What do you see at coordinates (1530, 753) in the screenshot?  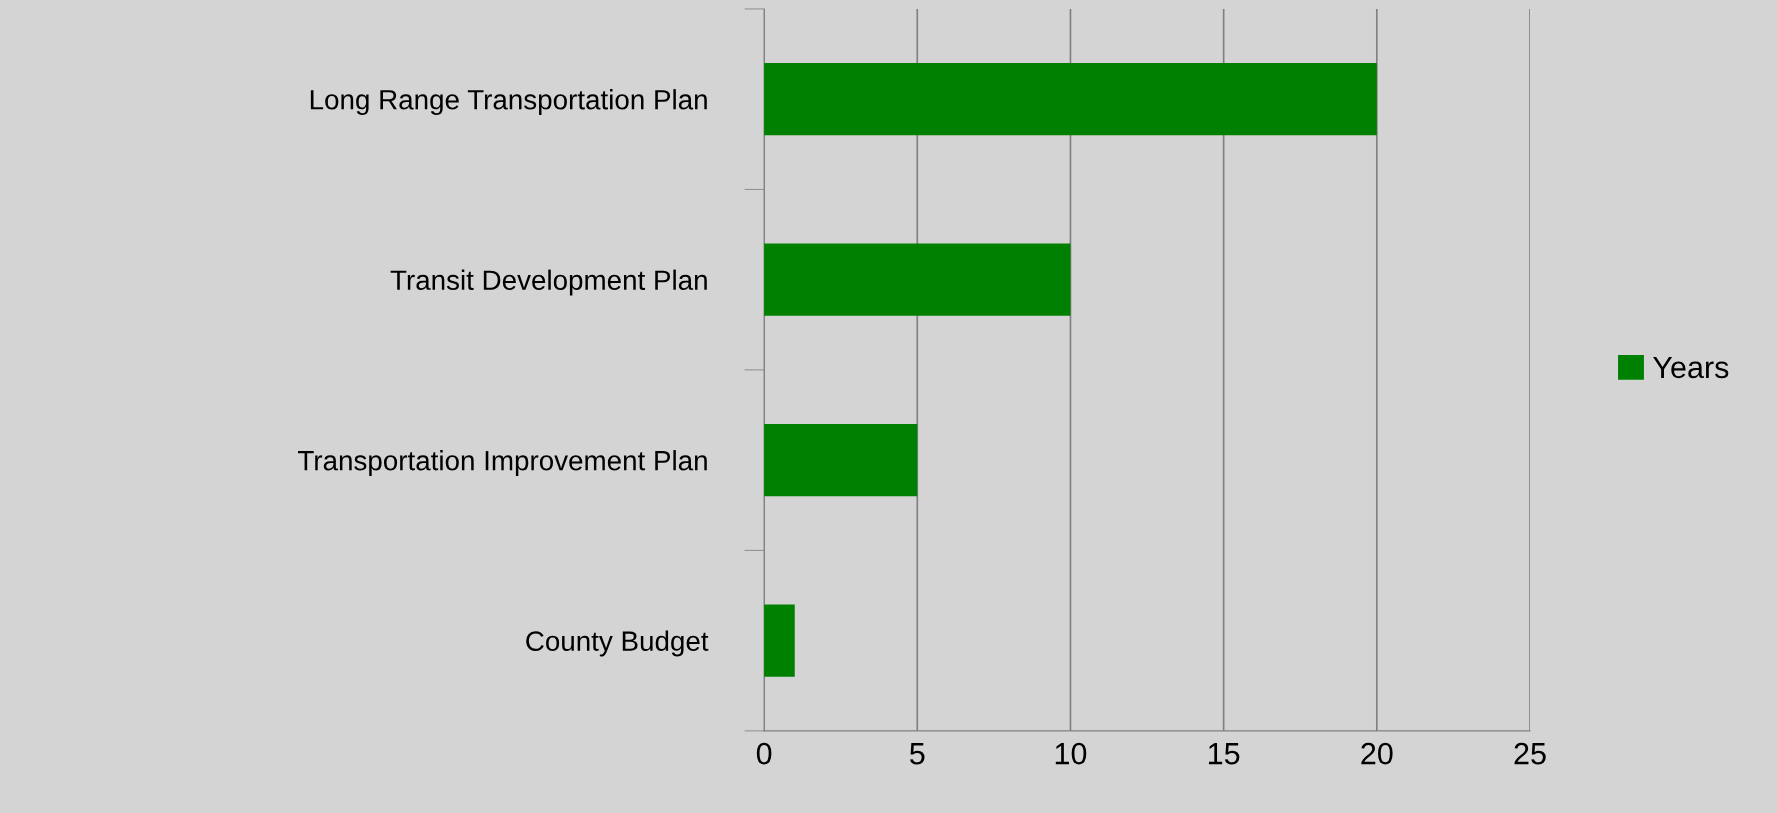 I see `x-tick-label: 25` at bounding box center [1530, 753].